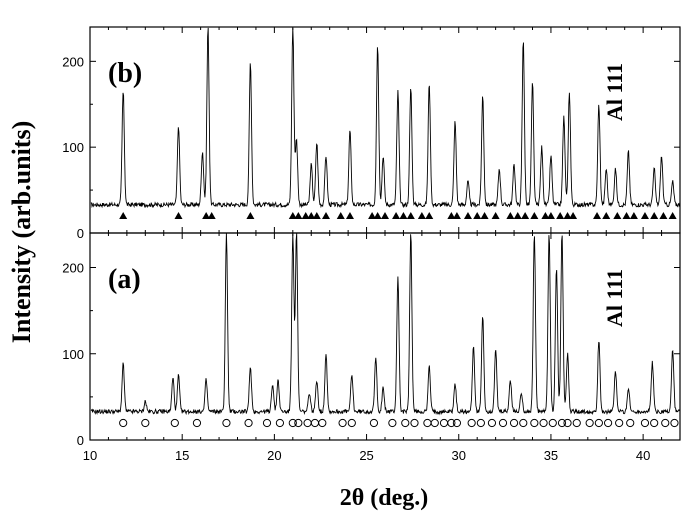  I want to click on x-axis-ticks: 10 15 20 25 30 35 40, so click(367, 455).